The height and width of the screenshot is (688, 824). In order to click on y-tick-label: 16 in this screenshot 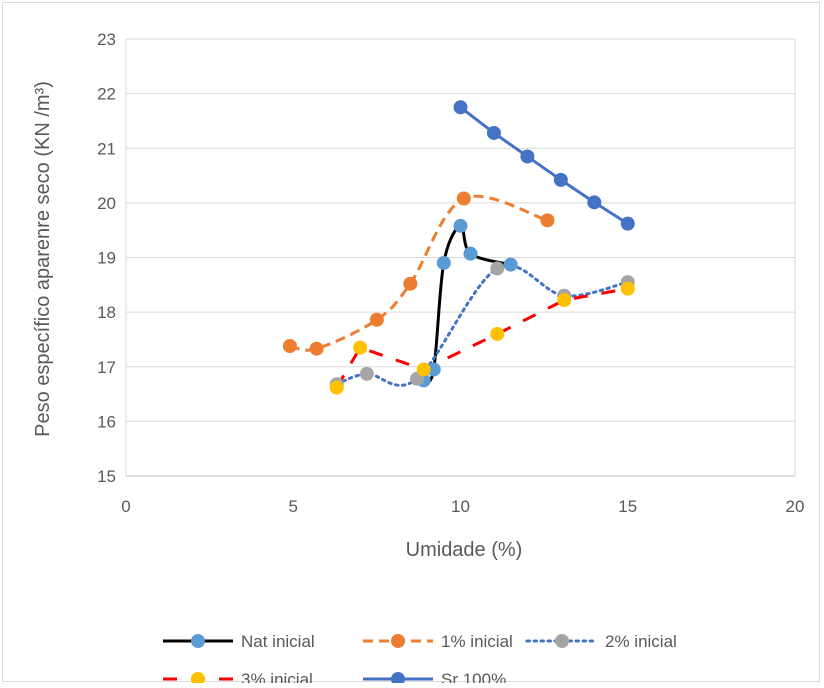, I will do `click(106, 421)`.